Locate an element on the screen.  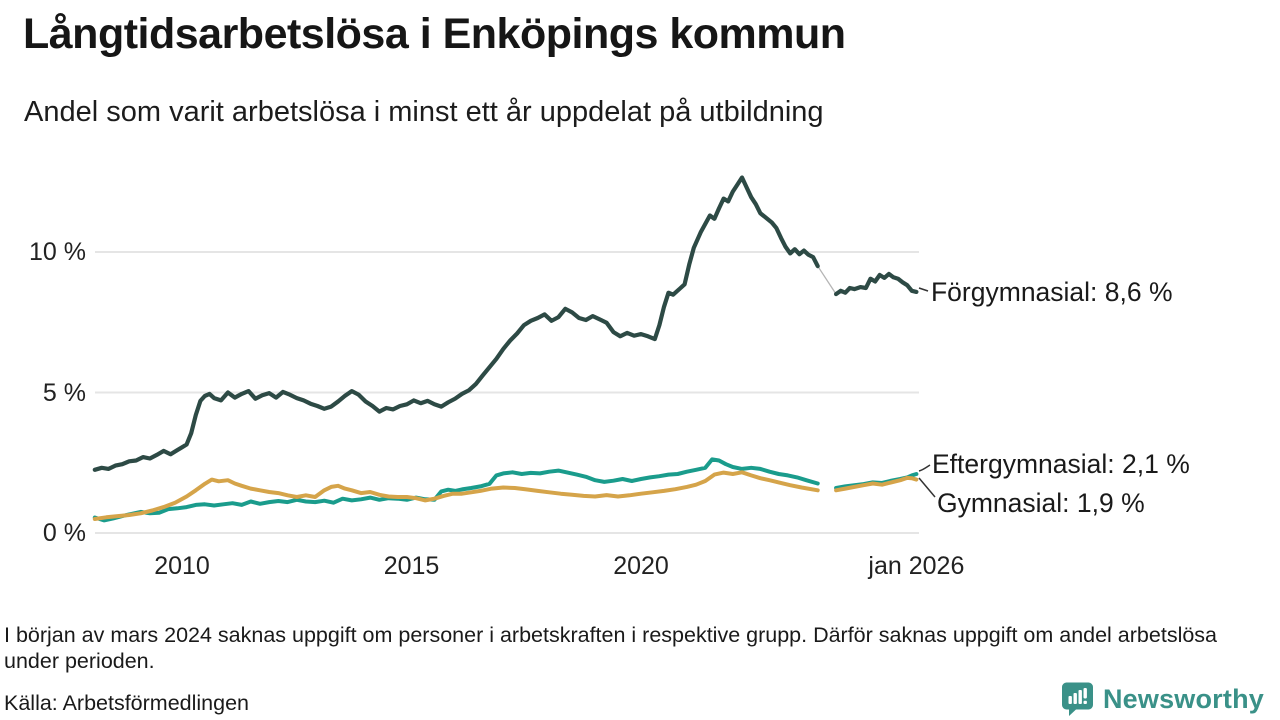
line-gymnasial-post-gap is located at coordinates (876, 484).